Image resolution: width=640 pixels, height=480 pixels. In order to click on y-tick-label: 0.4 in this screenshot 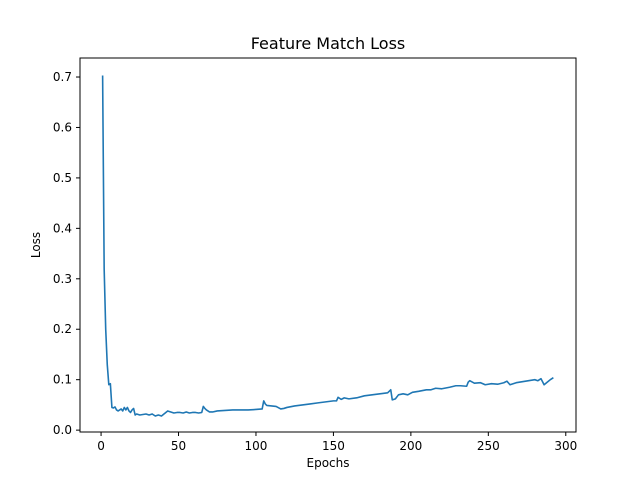, I will do `click(62, 228)`.